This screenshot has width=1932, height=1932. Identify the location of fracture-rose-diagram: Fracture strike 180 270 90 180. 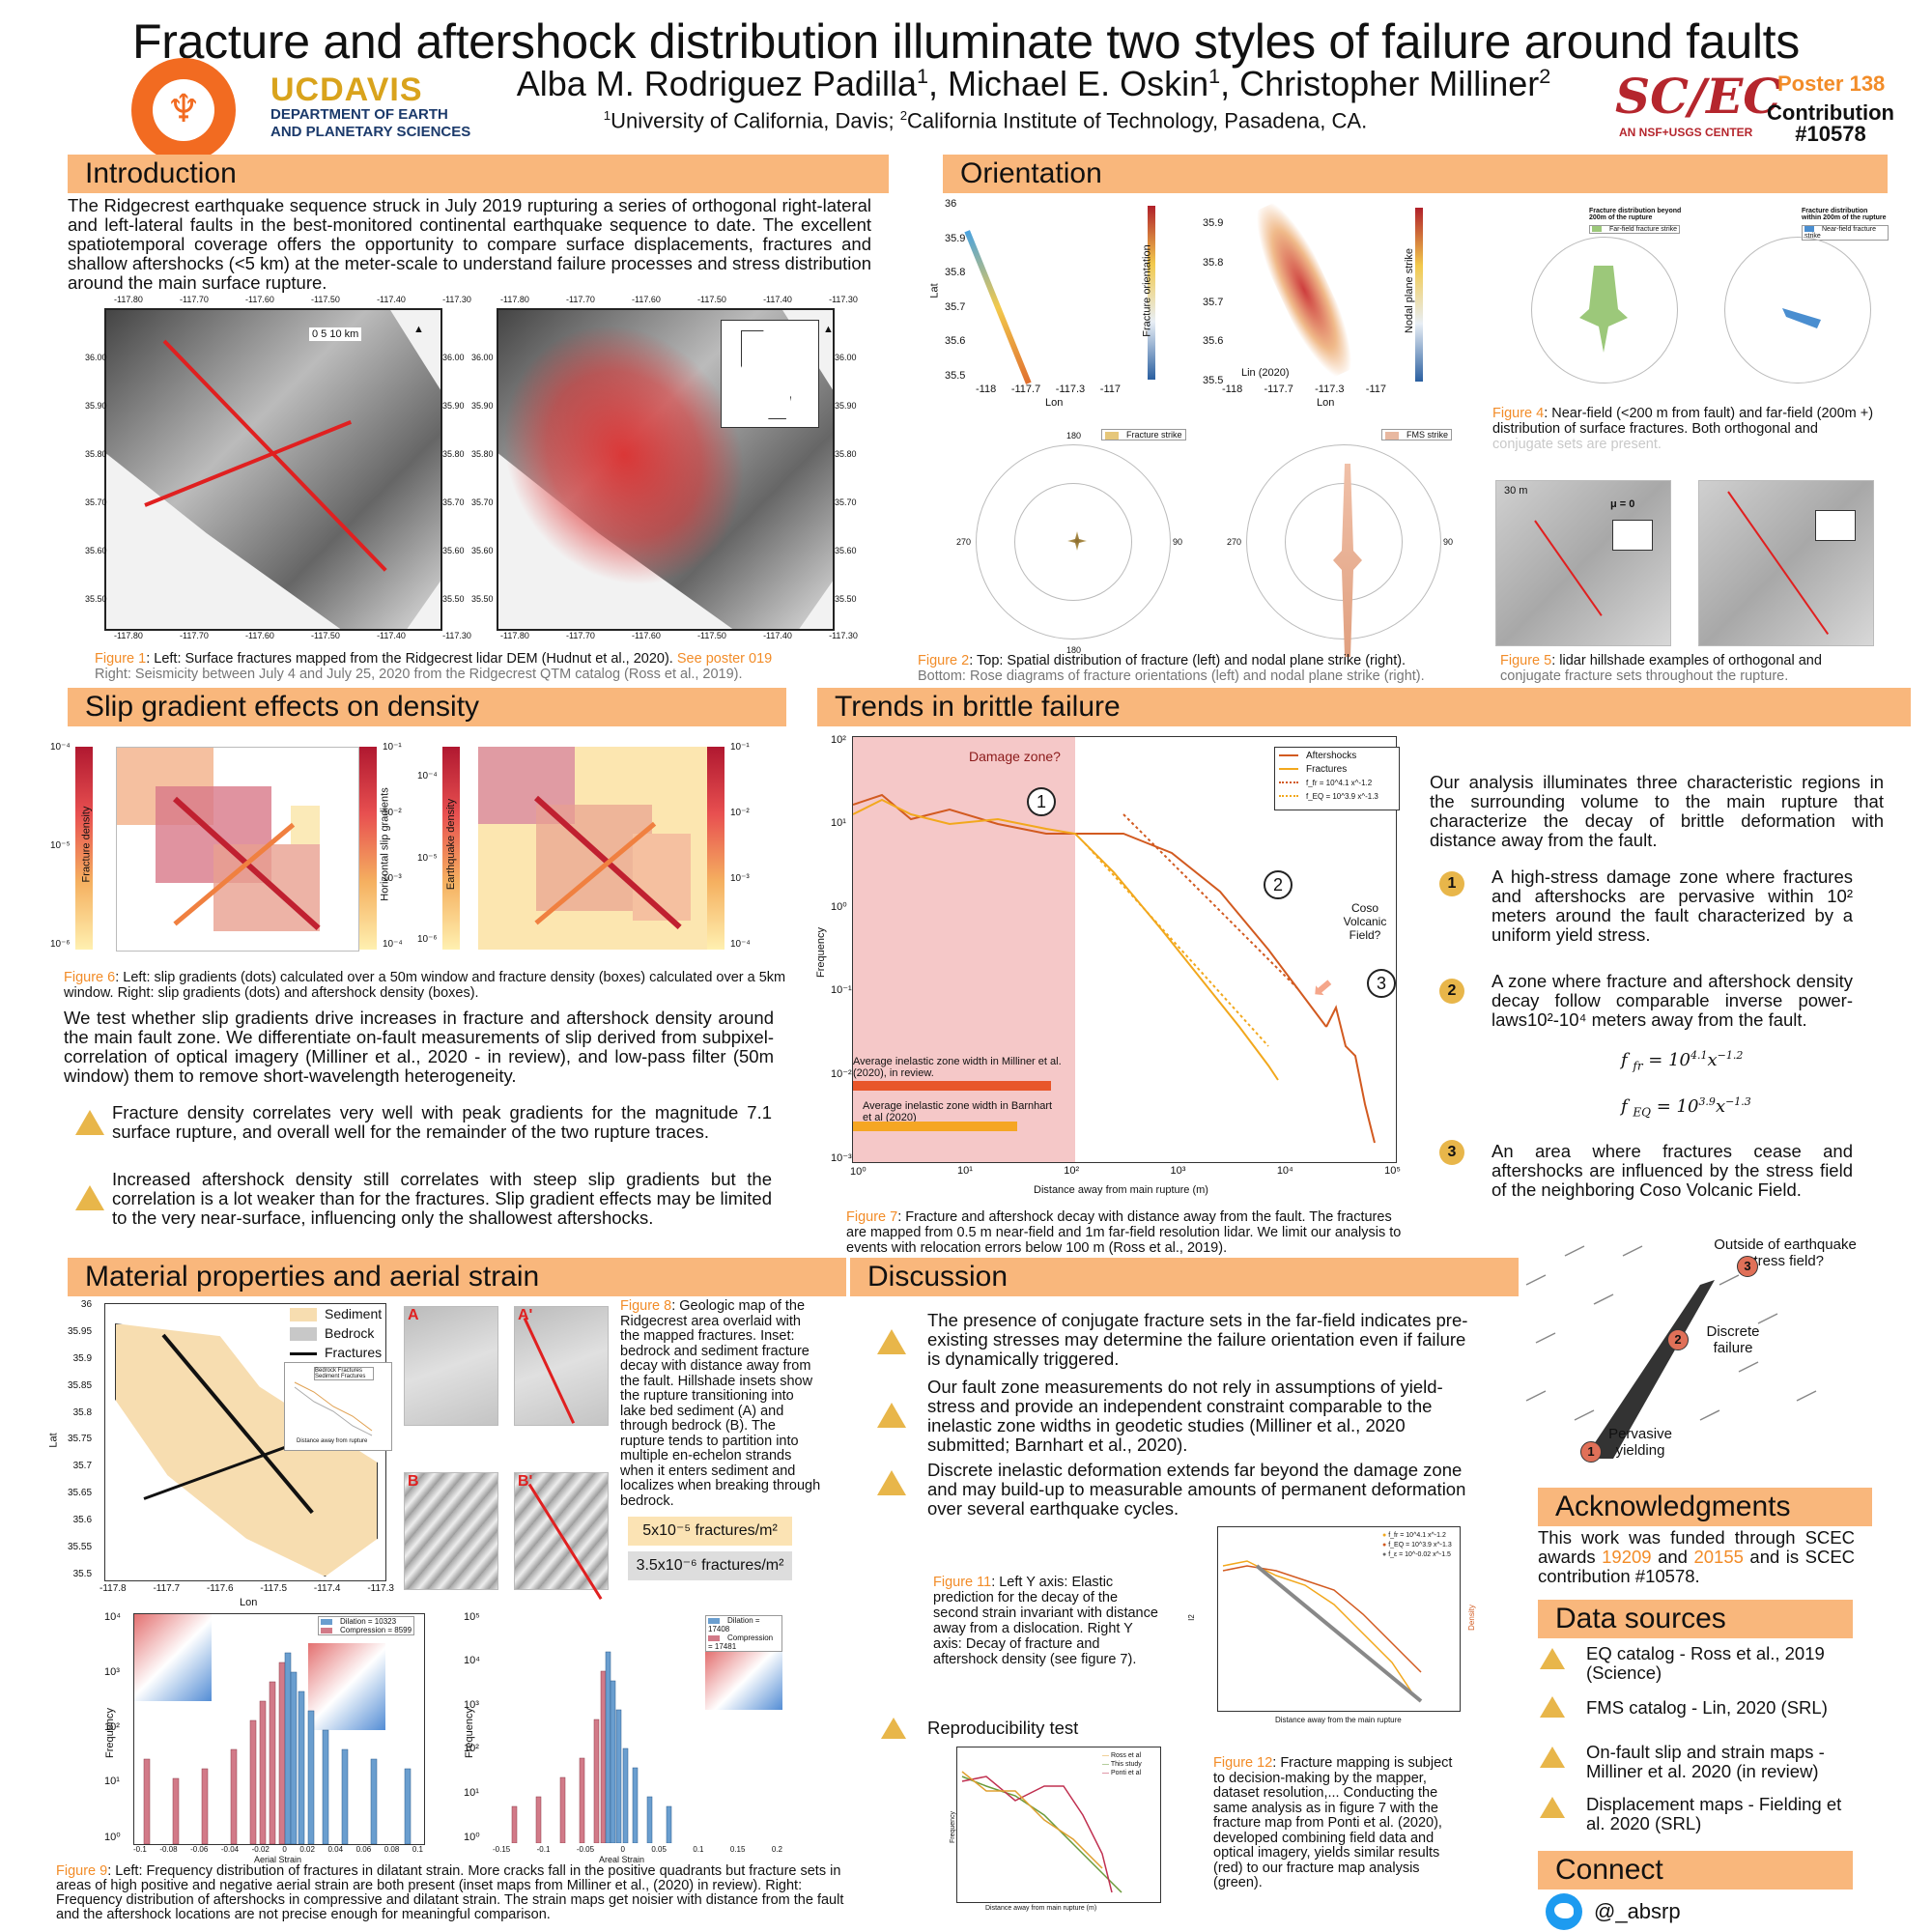
(1077, 541).